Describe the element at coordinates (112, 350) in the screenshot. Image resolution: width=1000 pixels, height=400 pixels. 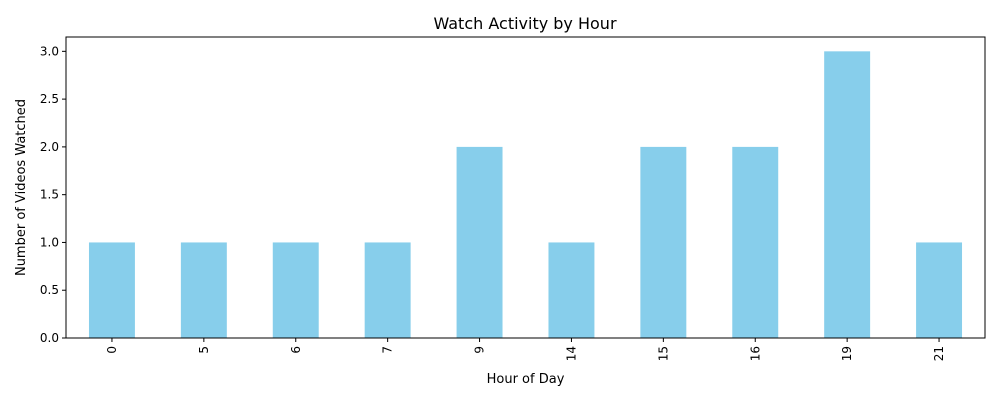
I see `x-tick-label: 0` at that location.